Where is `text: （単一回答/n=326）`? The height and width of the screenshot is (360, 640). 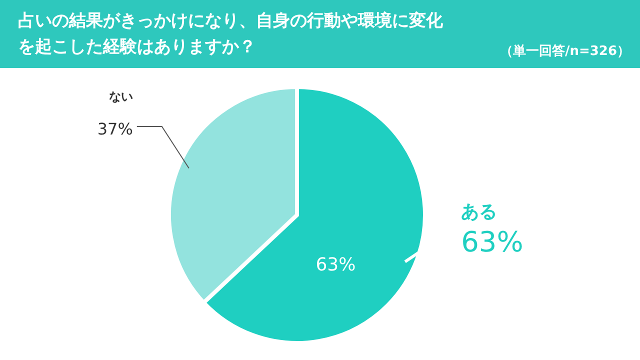 text: （単一回答/n=326） is located at coordinates (565, 51).